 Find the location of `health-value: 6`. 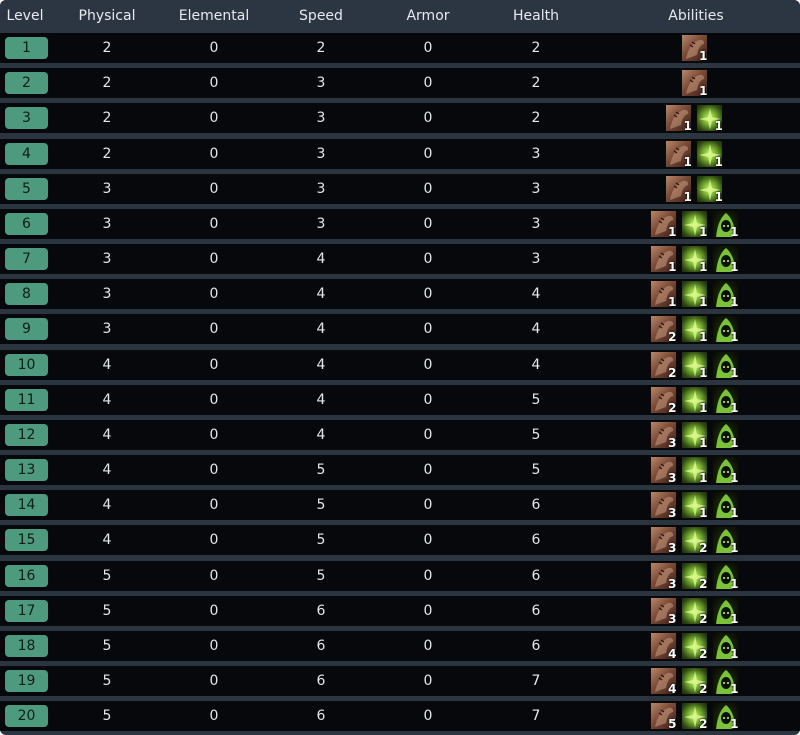

health-value: 6 is located at coordinates (536, 646).